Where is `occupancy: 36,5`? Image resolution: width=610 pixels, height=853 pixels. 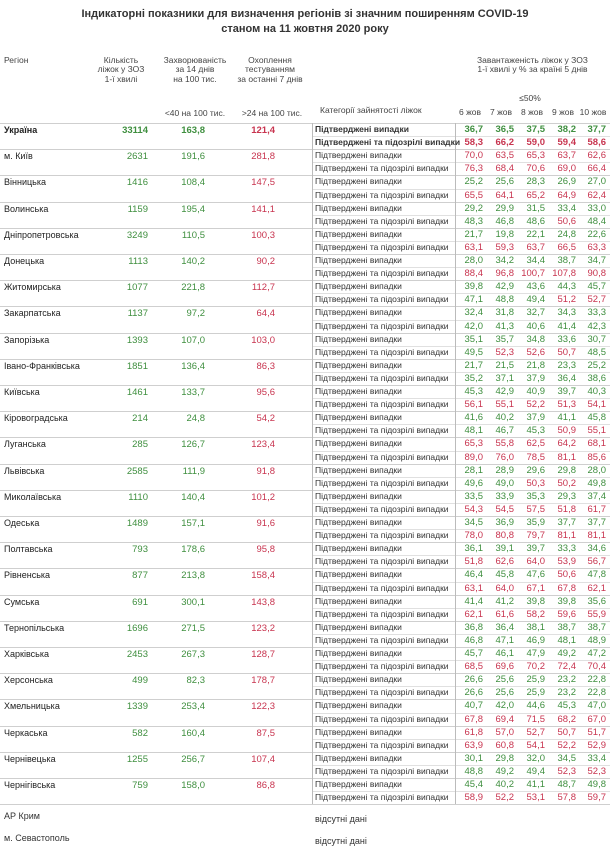 occupancy: 36,5 is located at coordinates (505, 129).